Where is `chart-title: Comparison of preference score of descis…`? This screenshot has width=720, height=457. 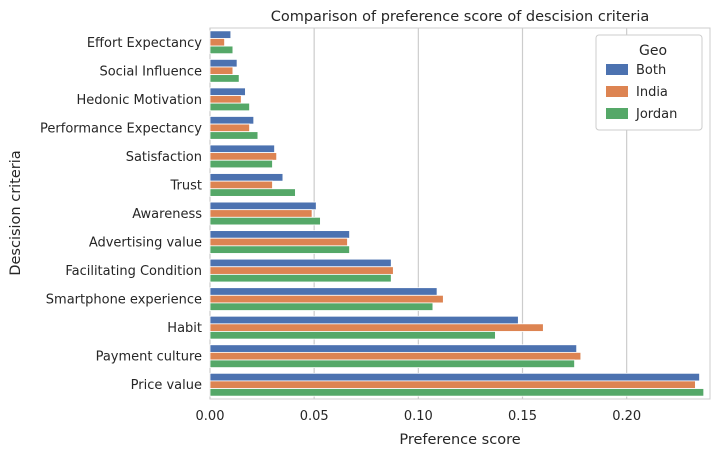 chart-title: Comparison of preference score of descis… is located at coordinates (460, 17).